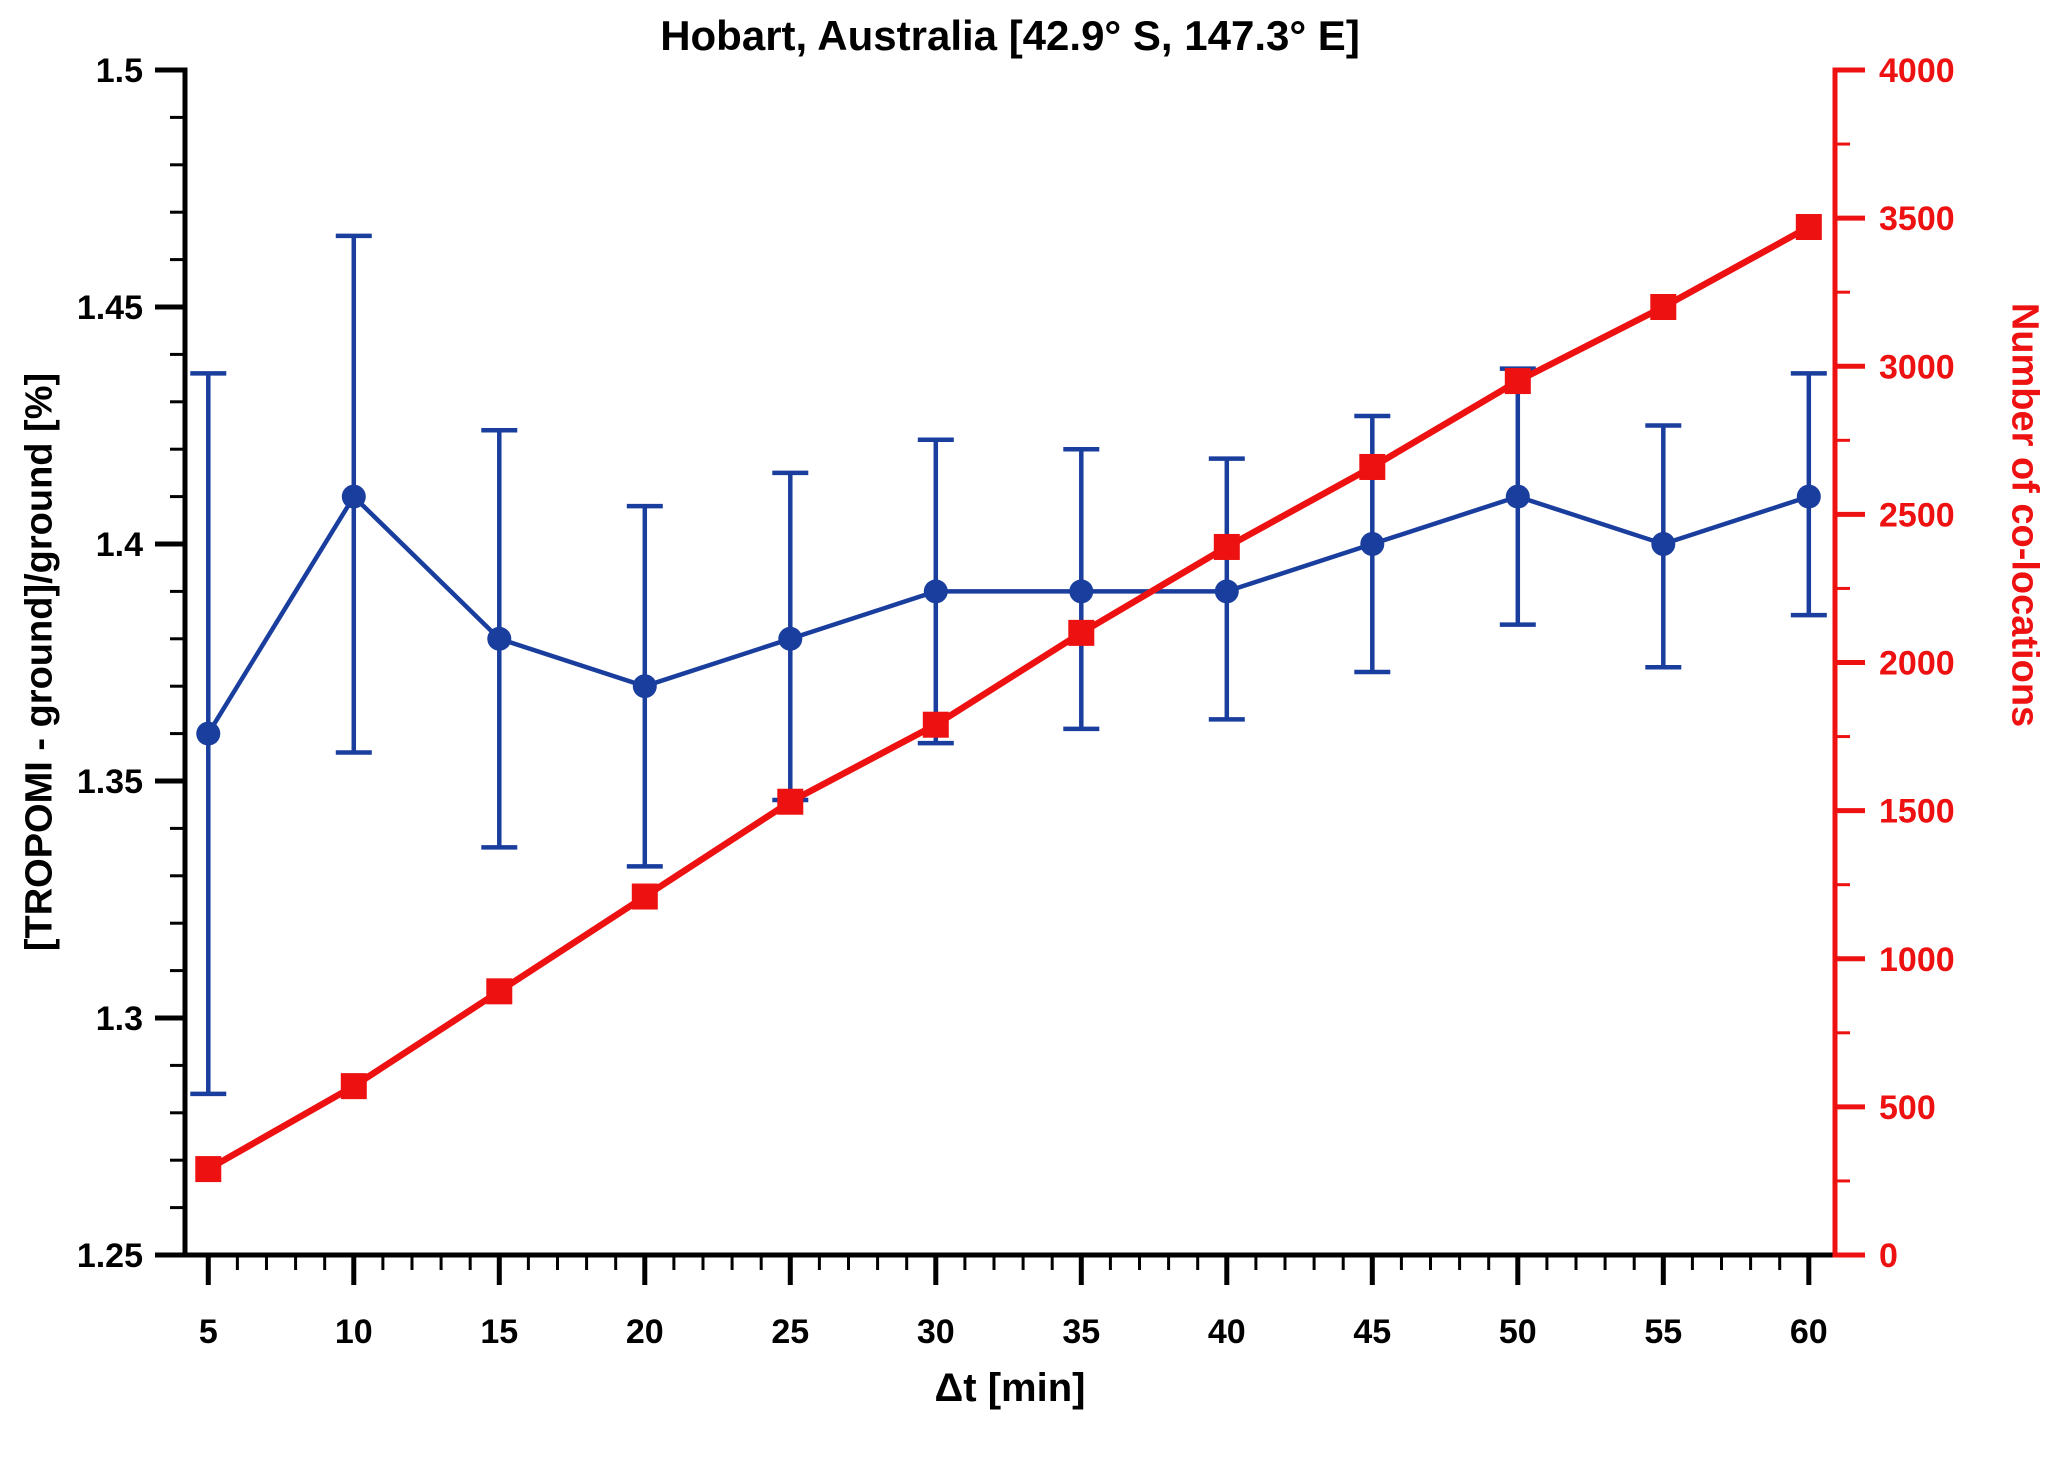 This screenshot has width=2067, height=1460. What do you see at coordinates (790, 1332) in the screenshot?
I see `x-tick-label: 25` at bounding box center [790, 1332].